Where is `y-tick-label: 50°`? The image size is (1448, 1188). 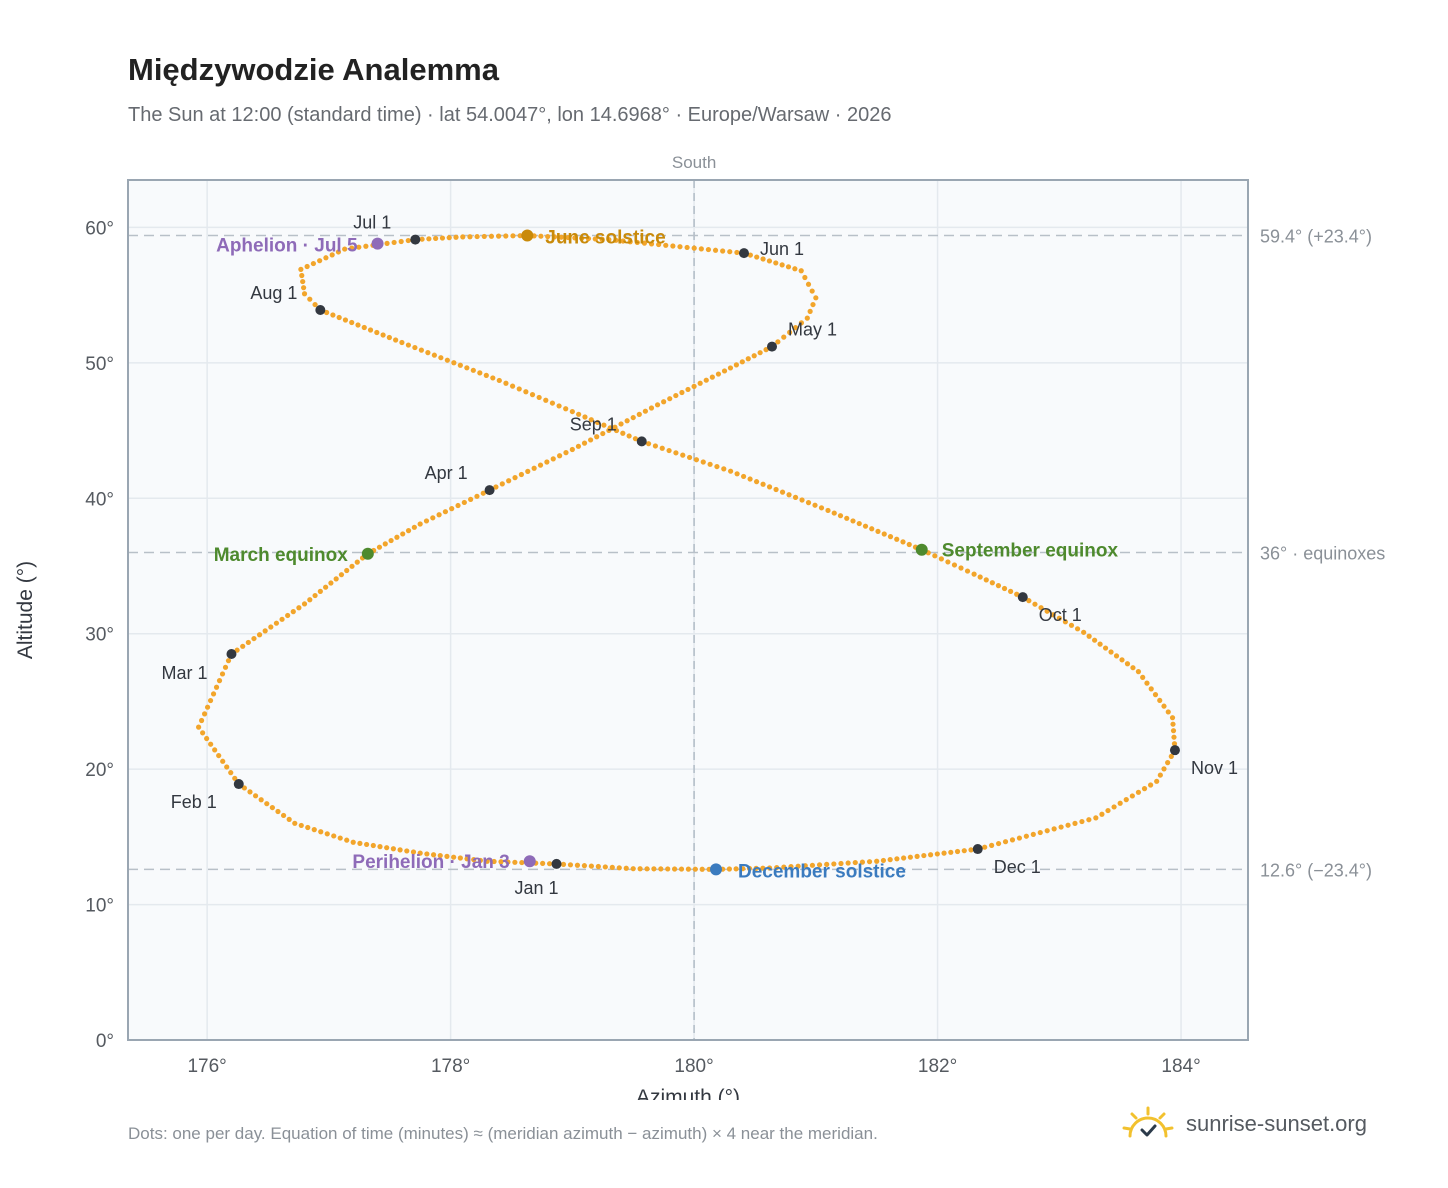 y-tick-label: 50° is located at coordinates (99, 364).